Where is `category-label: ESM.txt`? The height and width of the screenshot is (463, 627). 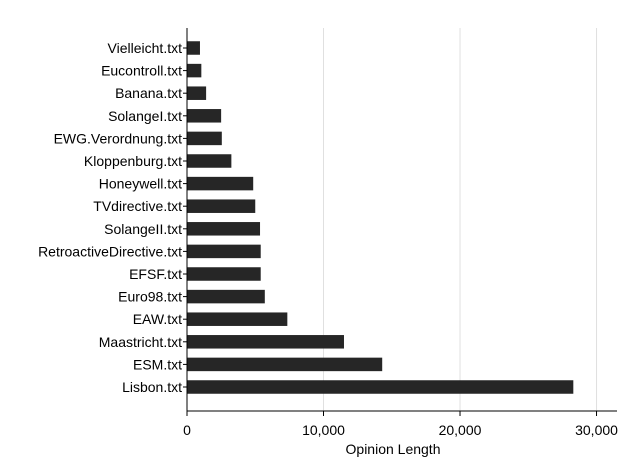
category-label: ESM.txt is located at coordinates (157, 364).